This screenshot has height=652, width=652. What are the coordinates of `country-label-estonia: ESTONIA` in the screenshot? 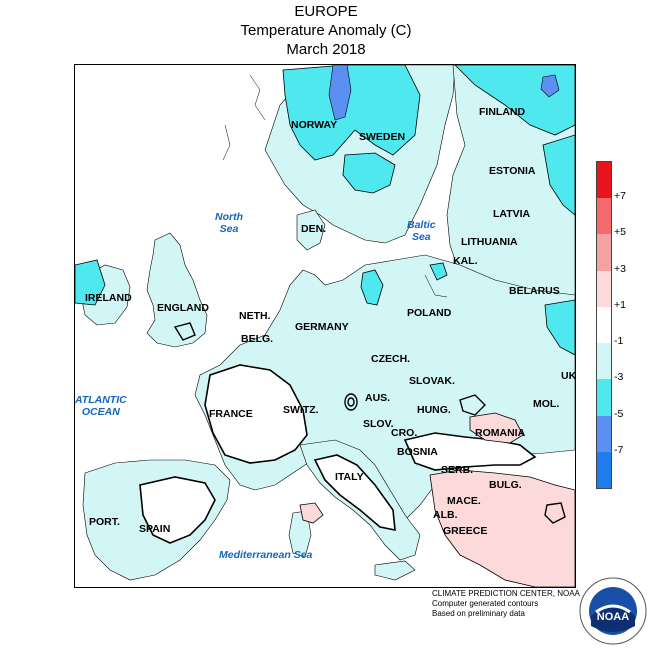 It's located at (512, 171).